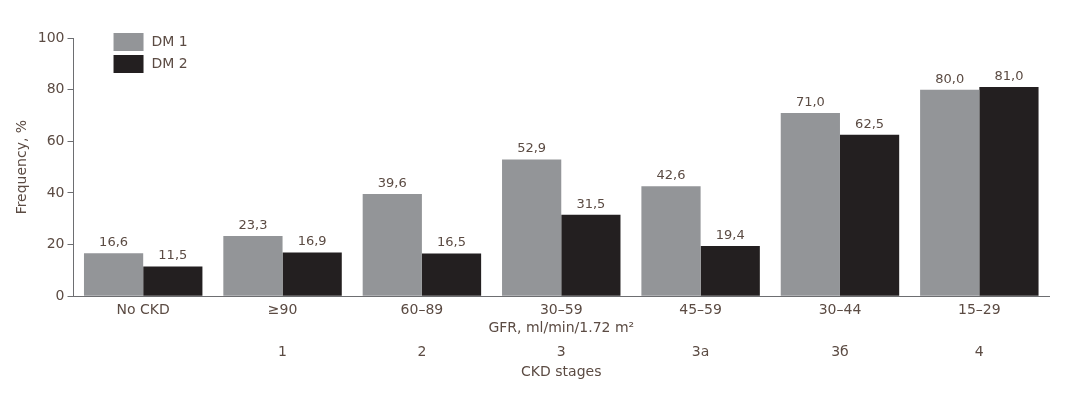 The height and width of the screenshot is (395, 1067). Describe the element at coordinates (561, 309) in the screenshot. I see `x-tick-label: 30–59` at that location.